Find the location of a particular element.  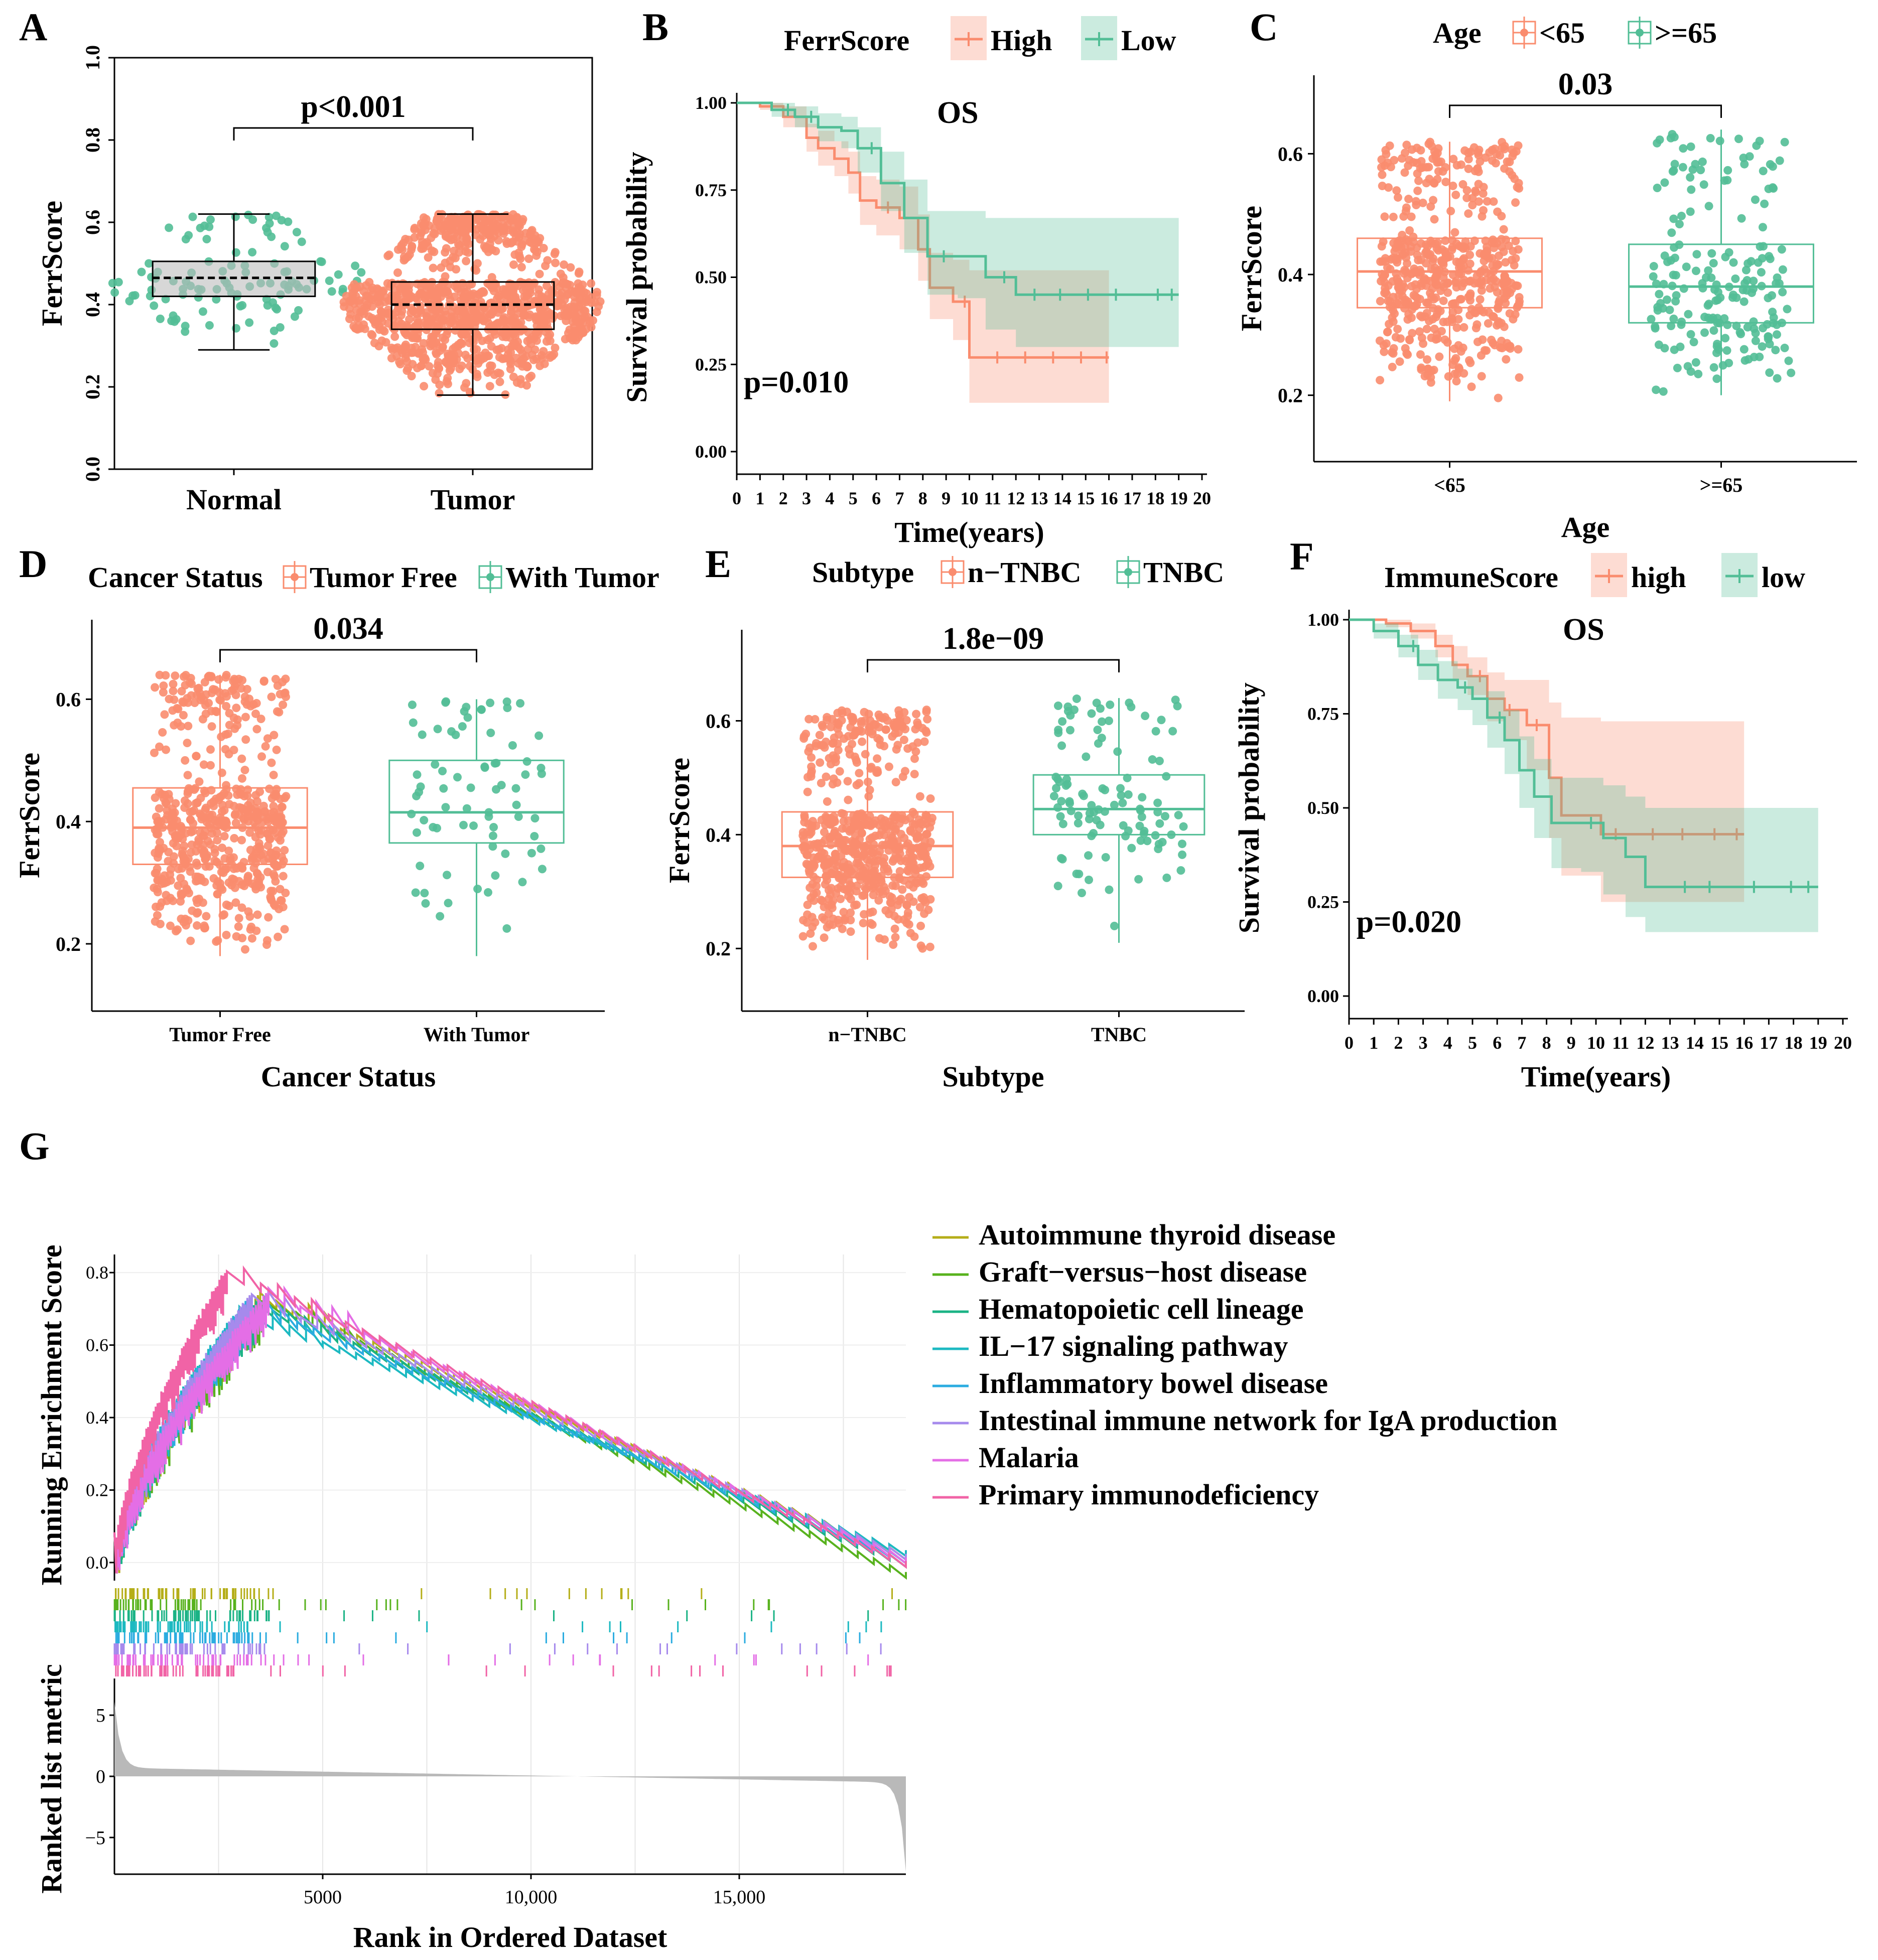

y-tick-label: 0.25 is located at coordinates (711, 364).